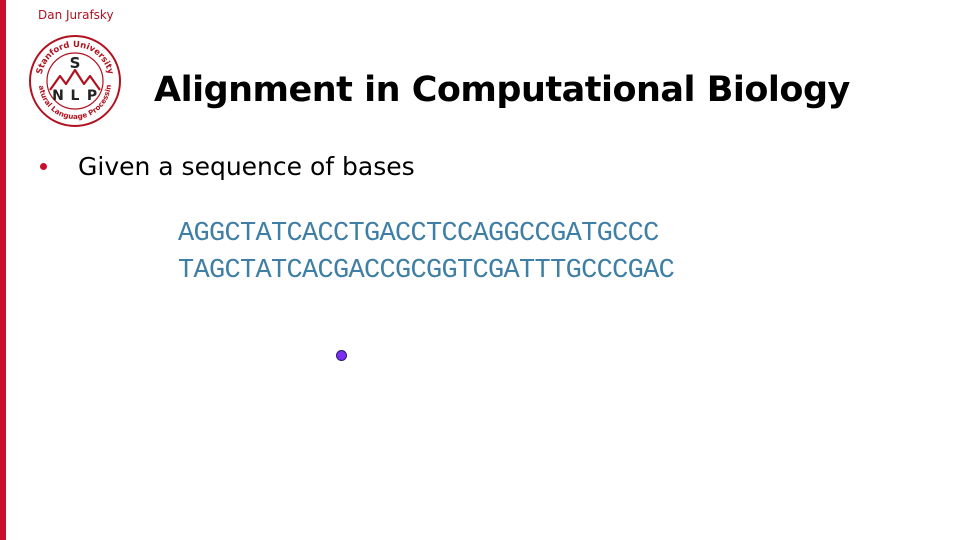  What do you see at coordinates (502, 90) in the screenshot?
I see `slide-title: Alignment in Computational Biology` at bounding box center [502, 90].